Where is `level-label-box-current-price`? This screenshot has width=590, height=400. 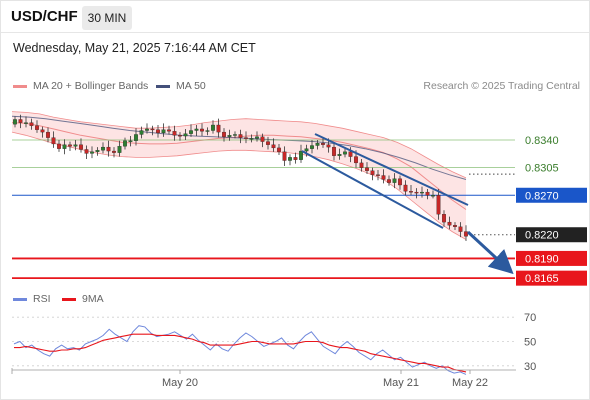 level-label-box-current-price is located at coordinates (551, 235).